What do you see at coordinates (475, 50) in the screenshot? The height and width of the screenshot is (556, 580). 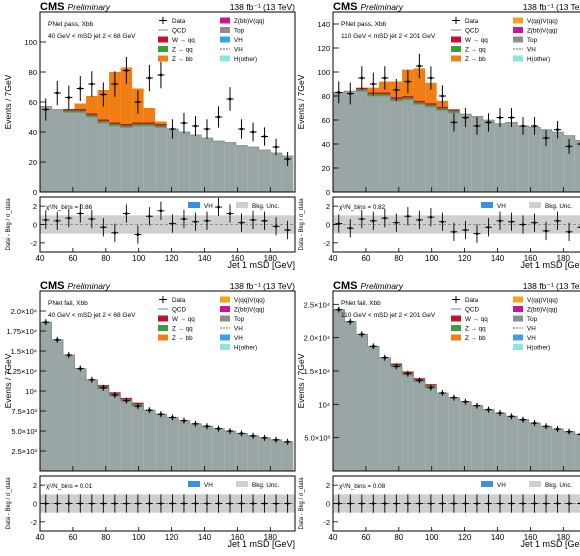 I see `legend-label: Z → qq` at bounding box center [475, 50].